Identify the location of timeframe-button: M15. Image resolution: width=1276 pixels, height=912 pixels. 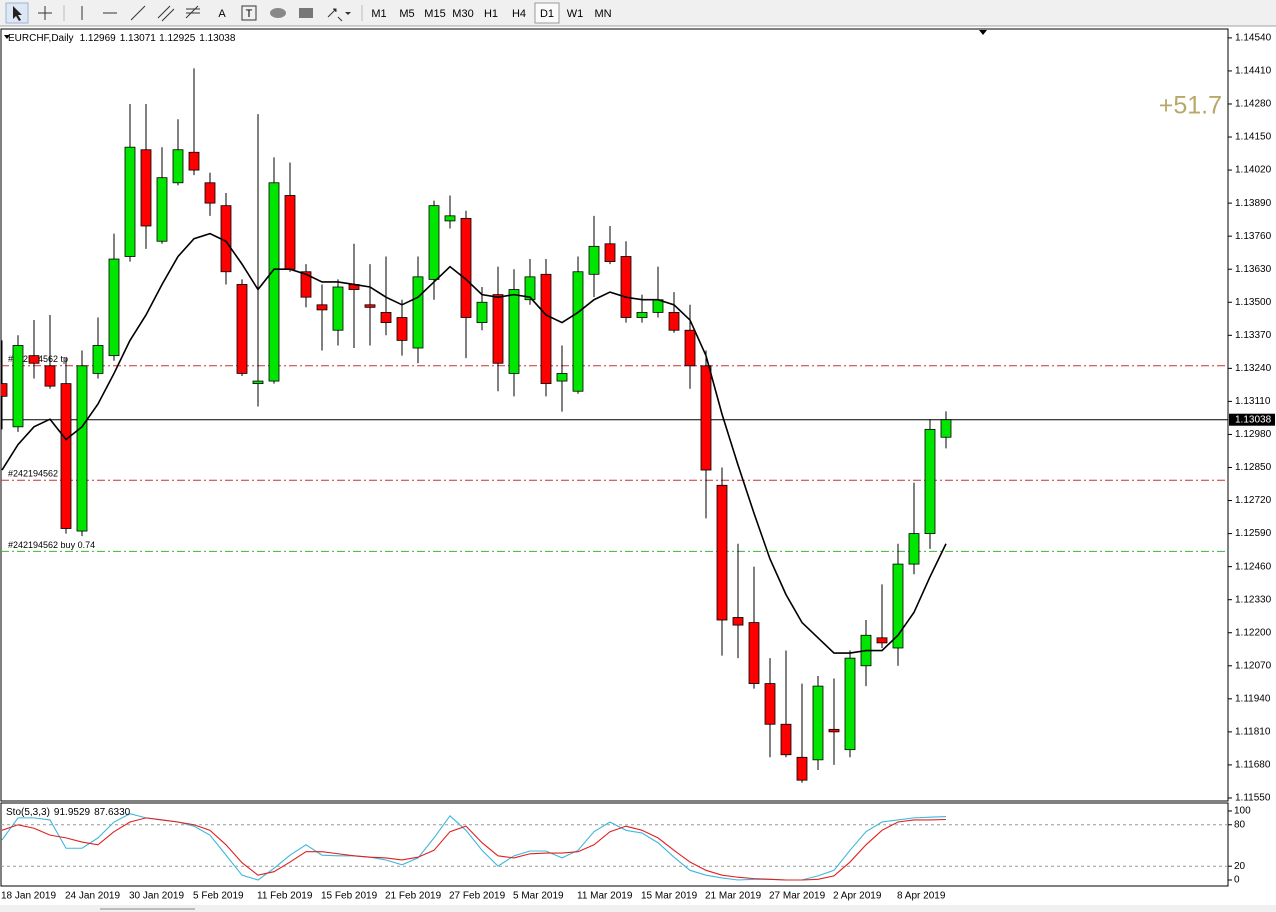
(434, 14).